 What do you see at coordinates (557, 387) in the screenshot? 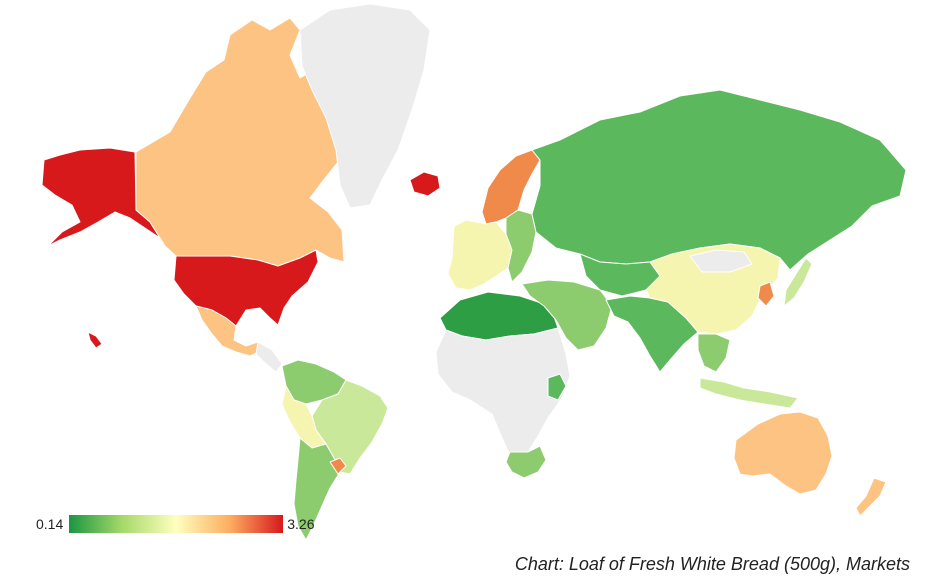
I see `region-kenya` at bounding box center [557, 387].